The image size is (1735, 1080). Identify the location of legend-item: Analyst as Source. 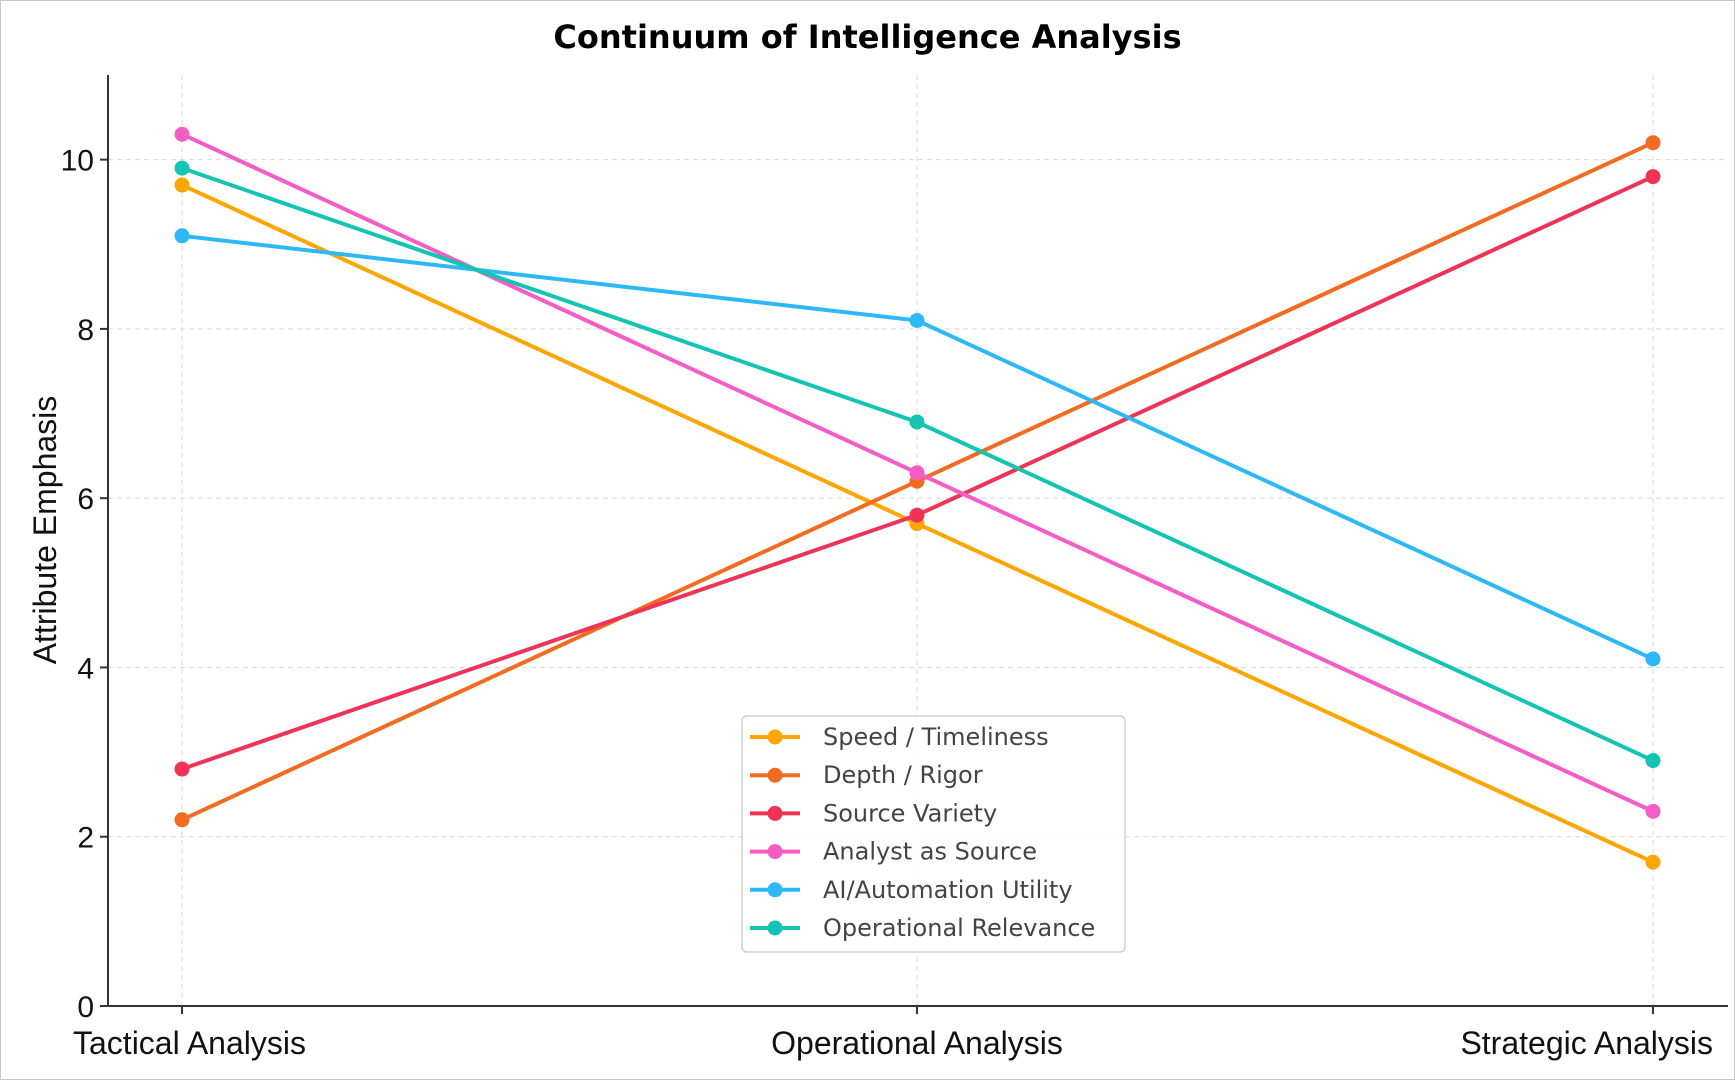
(893, 852).